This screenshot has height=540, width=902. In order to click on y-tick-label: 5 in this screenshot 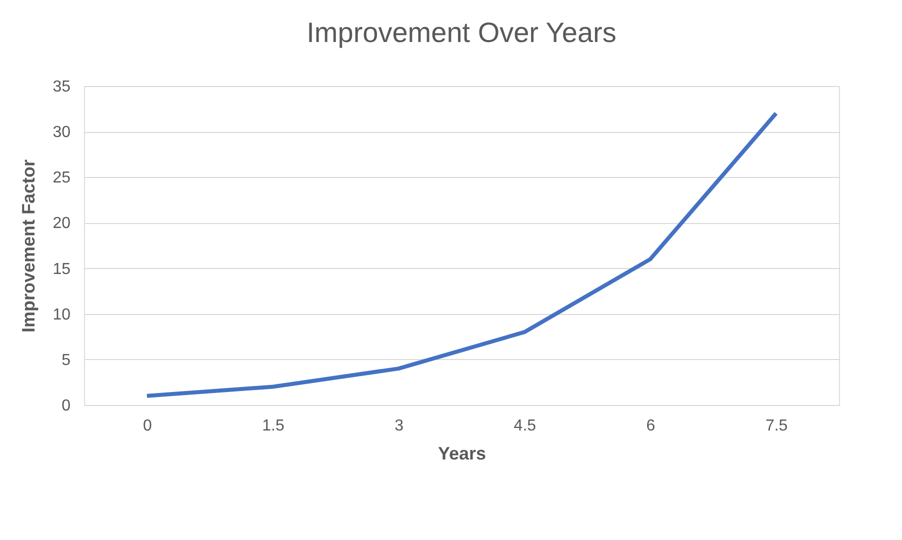, I will do `click(66, 360)`.